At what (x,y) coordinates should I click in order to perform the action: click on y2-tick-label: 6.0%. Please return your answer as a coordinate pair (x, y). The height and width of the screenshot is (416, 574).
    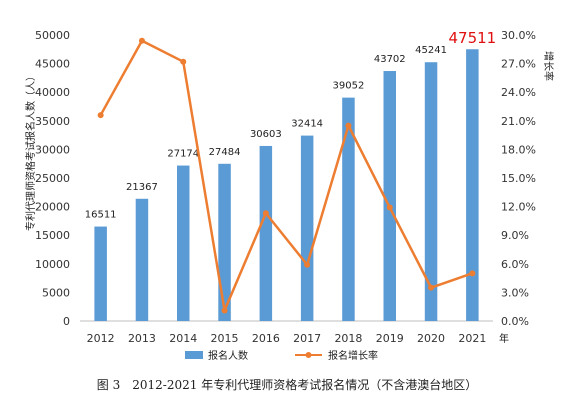
    Looking at the image, I should click on (515, 264).